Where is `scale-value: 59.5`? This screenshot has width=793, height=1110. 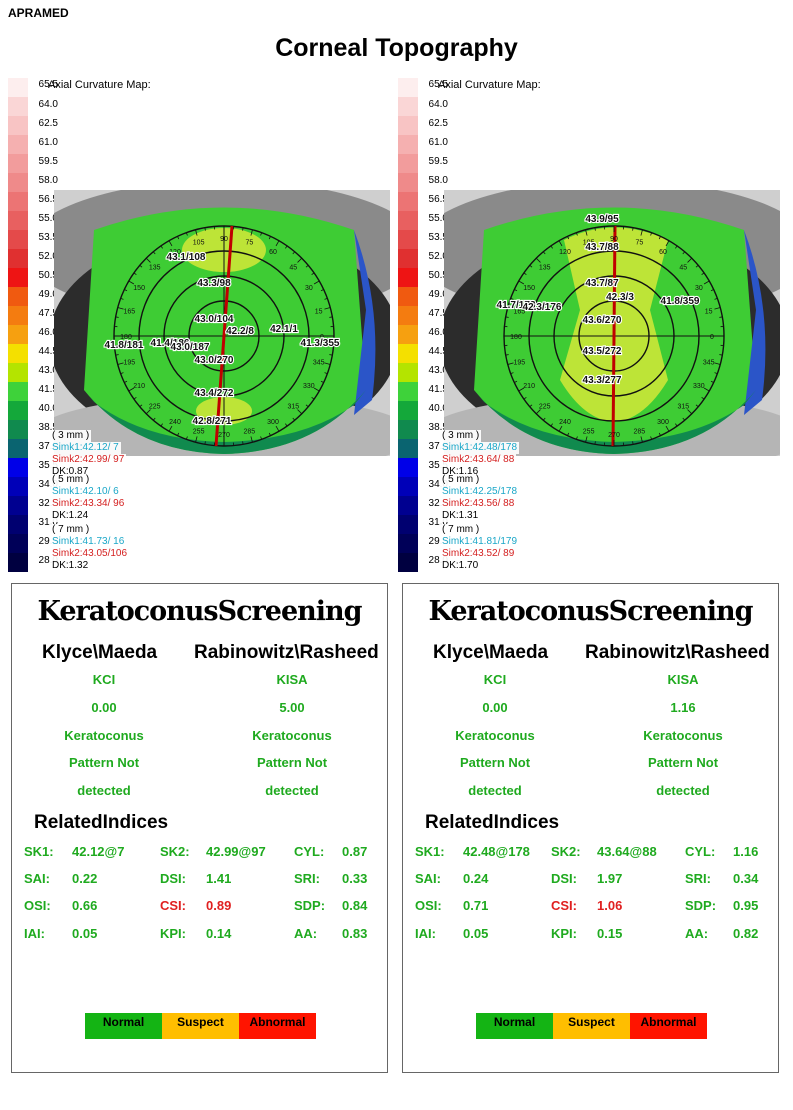
scale-value: 59.5 is located at coordinates (48, 161).